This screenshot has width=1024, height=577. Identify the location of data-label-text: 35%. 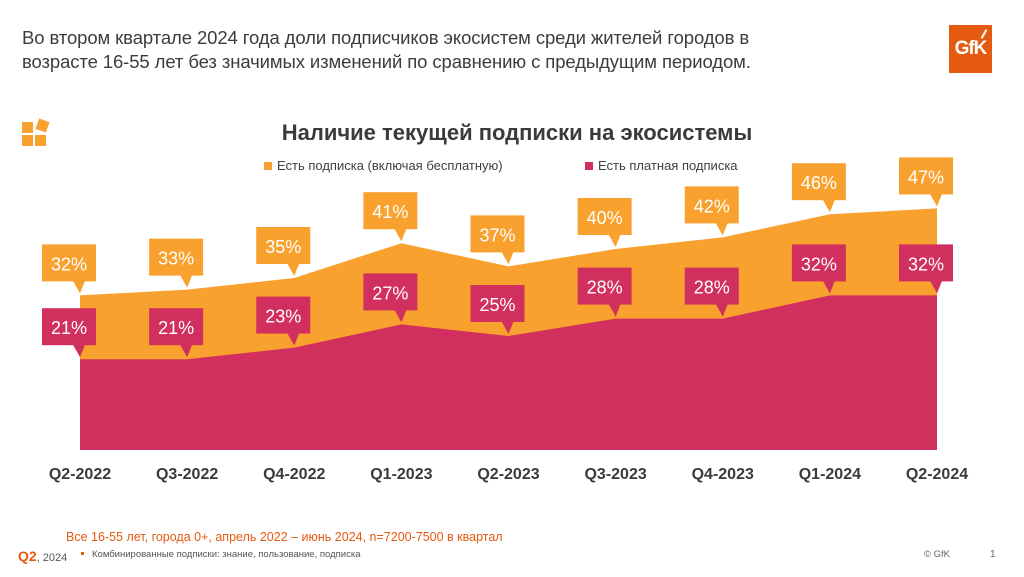
(283, 247).